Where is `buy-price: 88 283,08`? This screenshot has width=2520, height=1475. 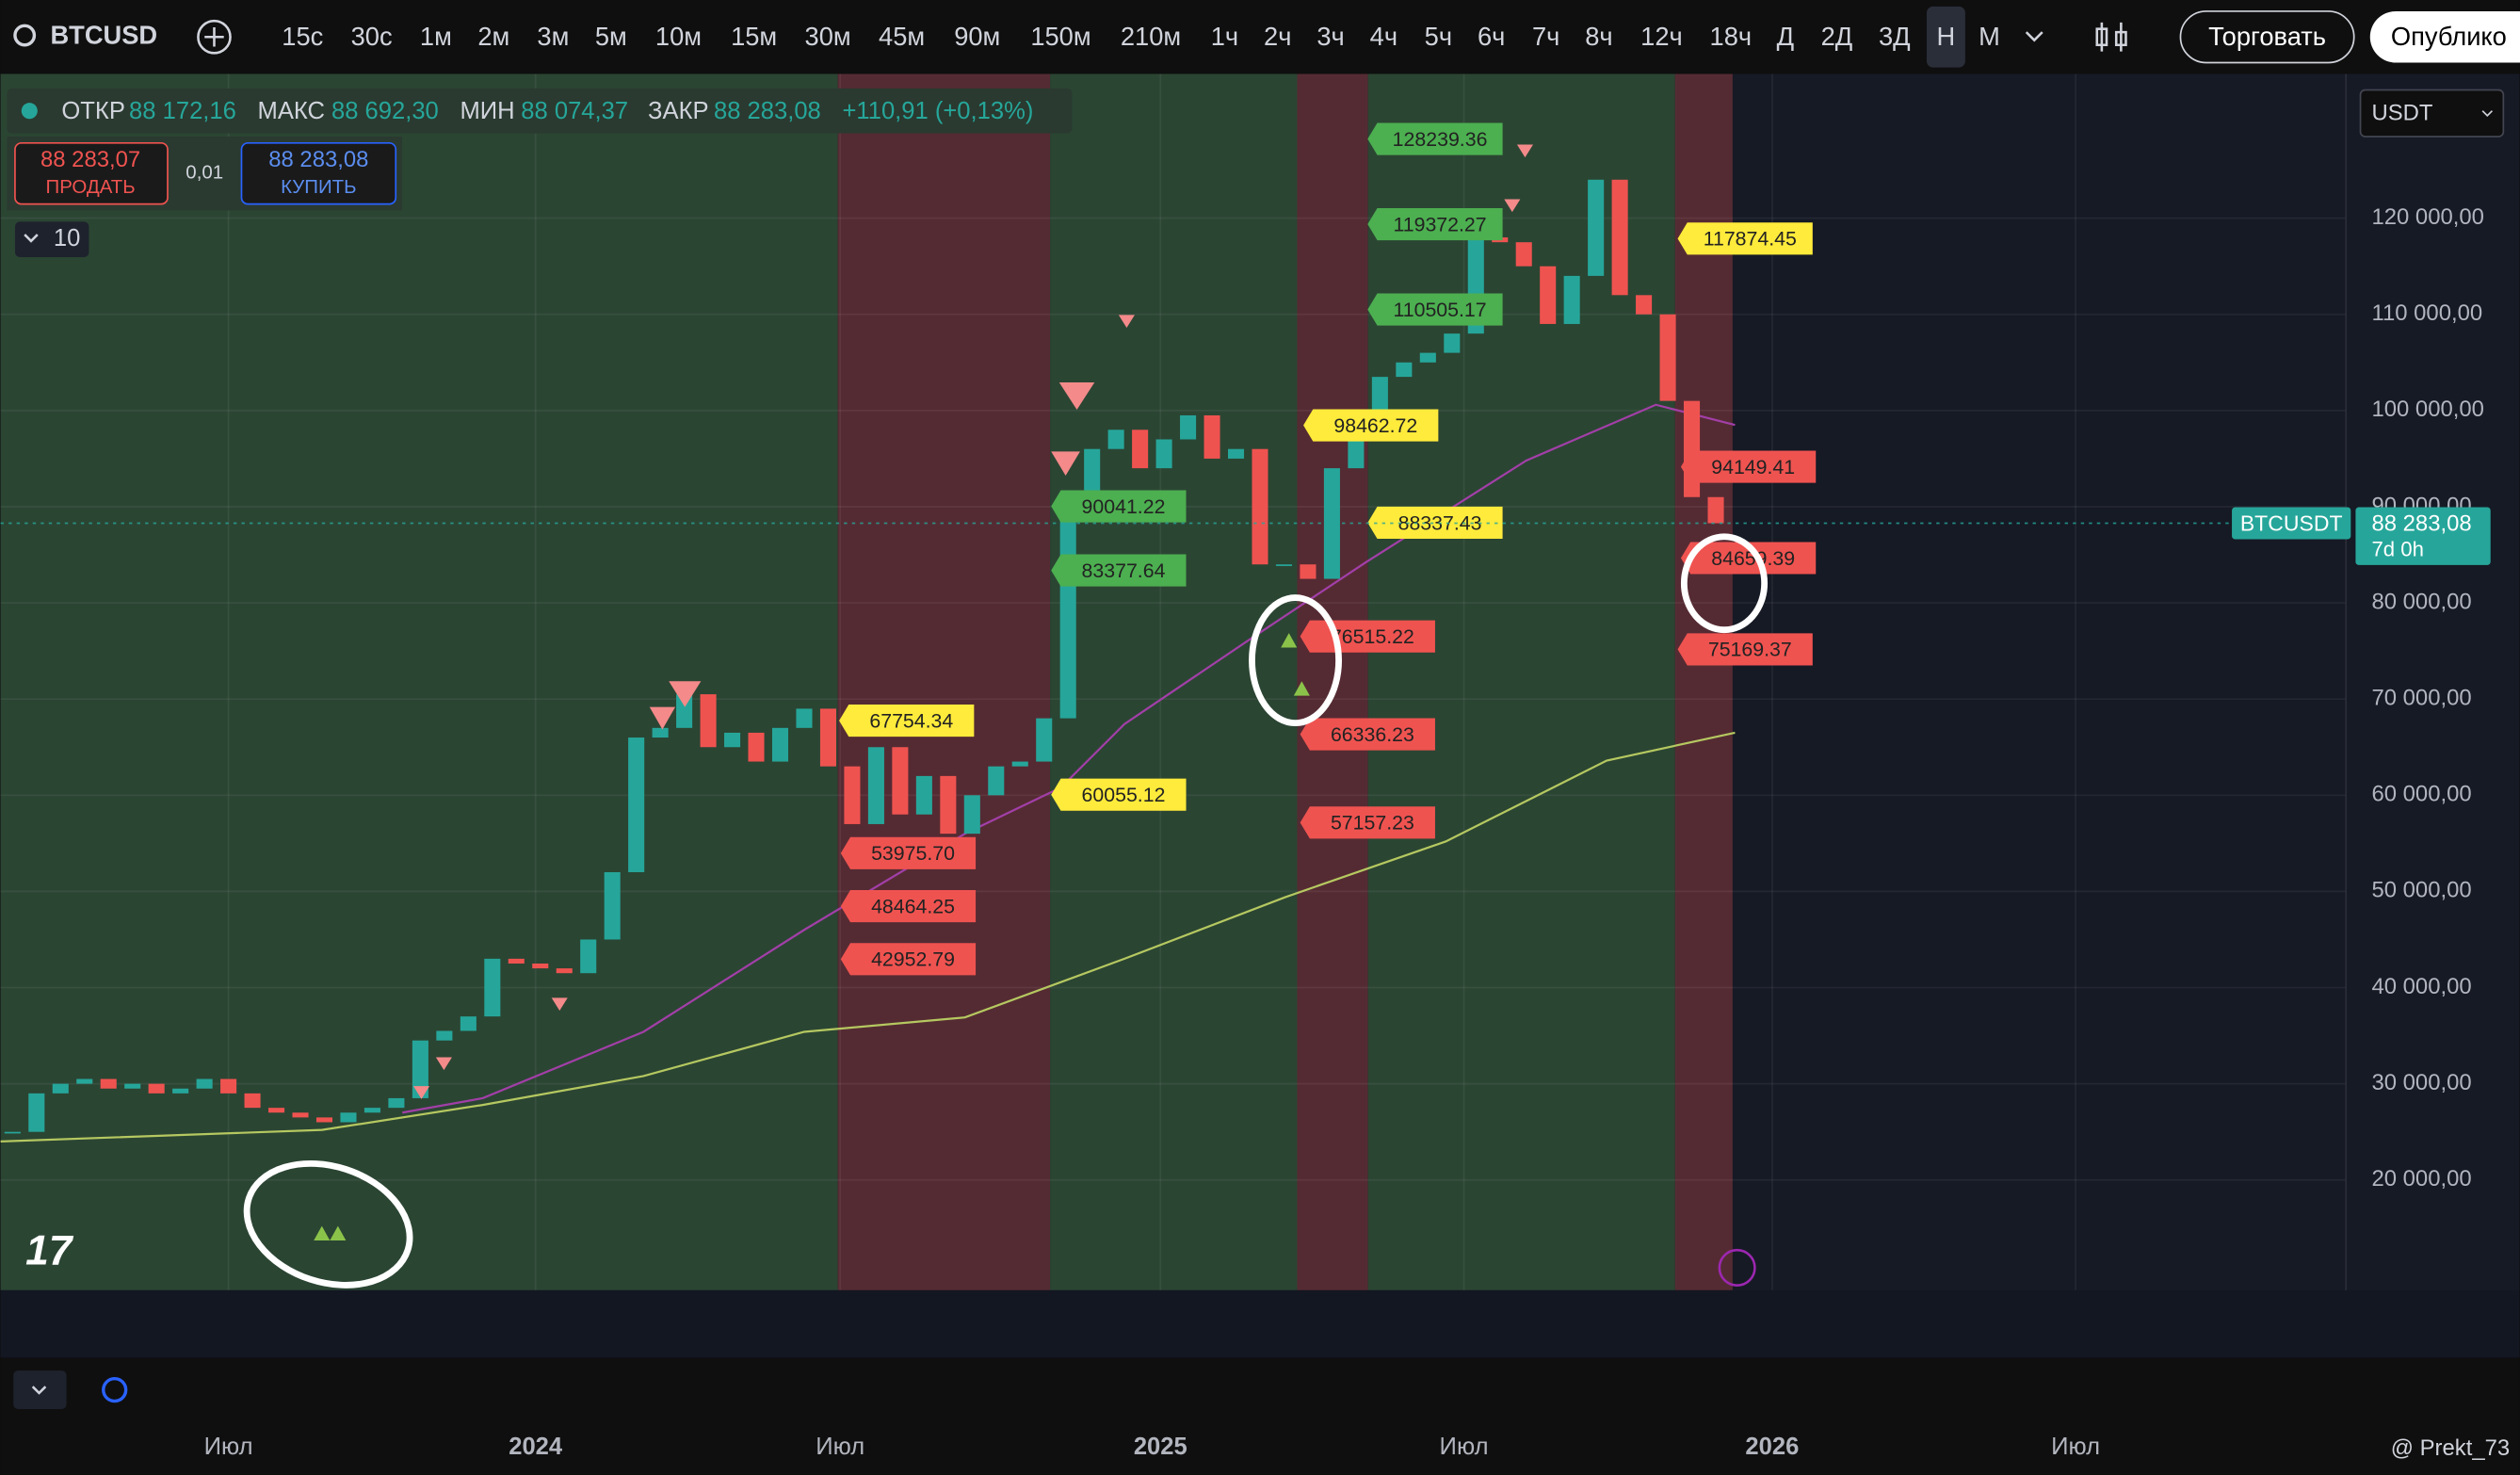
buy-price: 88 283,08 is located at coordinates (318, 159).